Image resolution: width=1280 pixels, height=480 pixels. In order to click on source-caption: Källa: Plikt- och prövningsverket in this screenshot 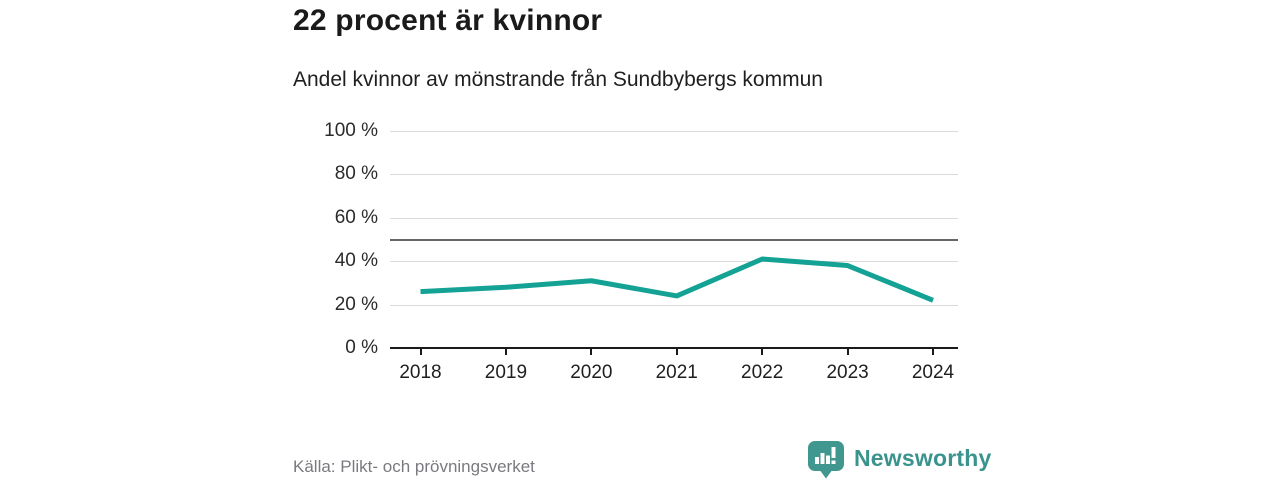, I will do `click(414, 466)`.